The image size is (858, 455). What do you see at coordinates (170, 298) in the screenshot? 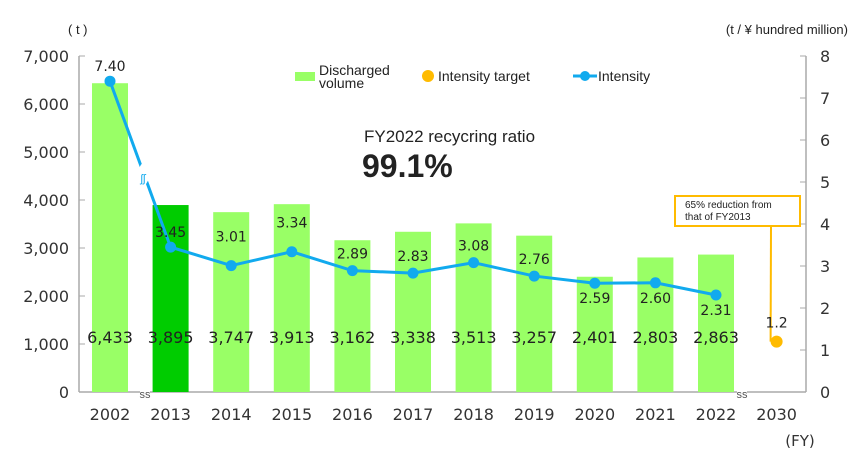
I see `bar-2013` at bounding box center [170, 298].